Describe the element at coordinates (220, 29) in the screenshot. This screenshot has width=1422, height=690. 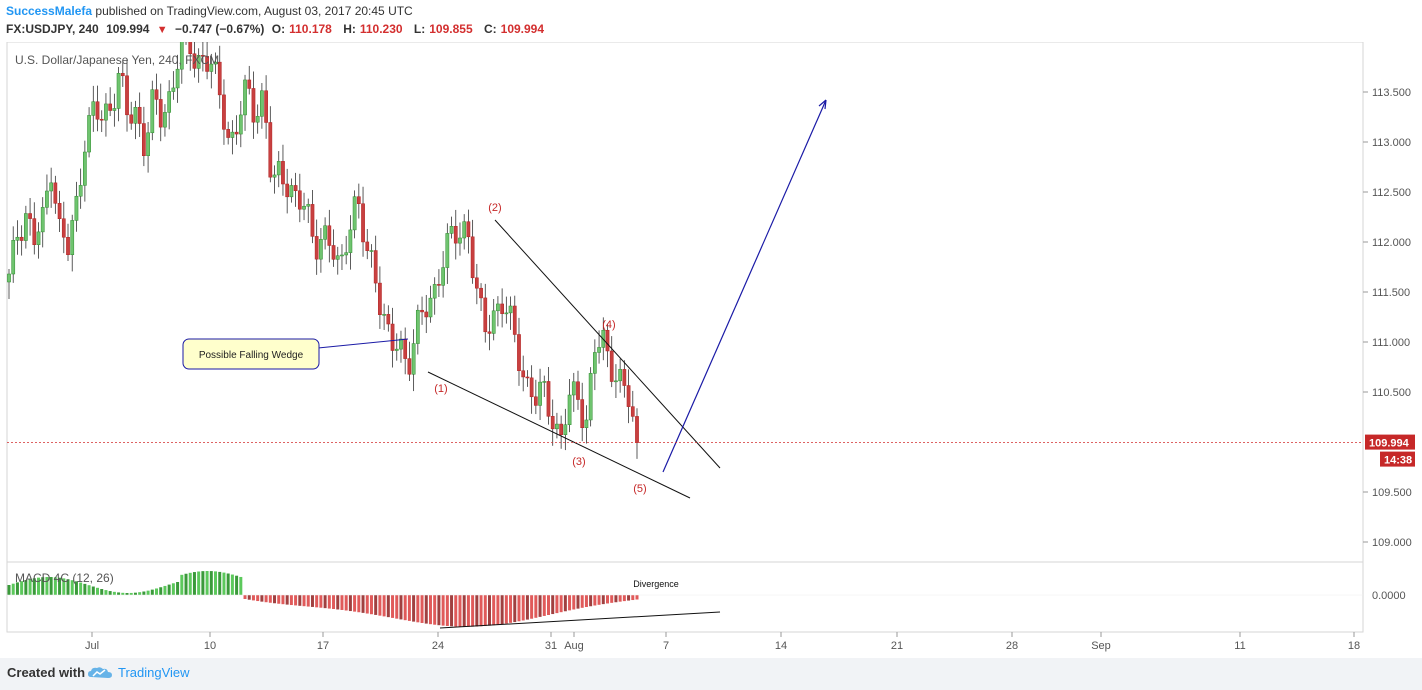
I see `change-value: −0.747 (−0.67%)` at that location.